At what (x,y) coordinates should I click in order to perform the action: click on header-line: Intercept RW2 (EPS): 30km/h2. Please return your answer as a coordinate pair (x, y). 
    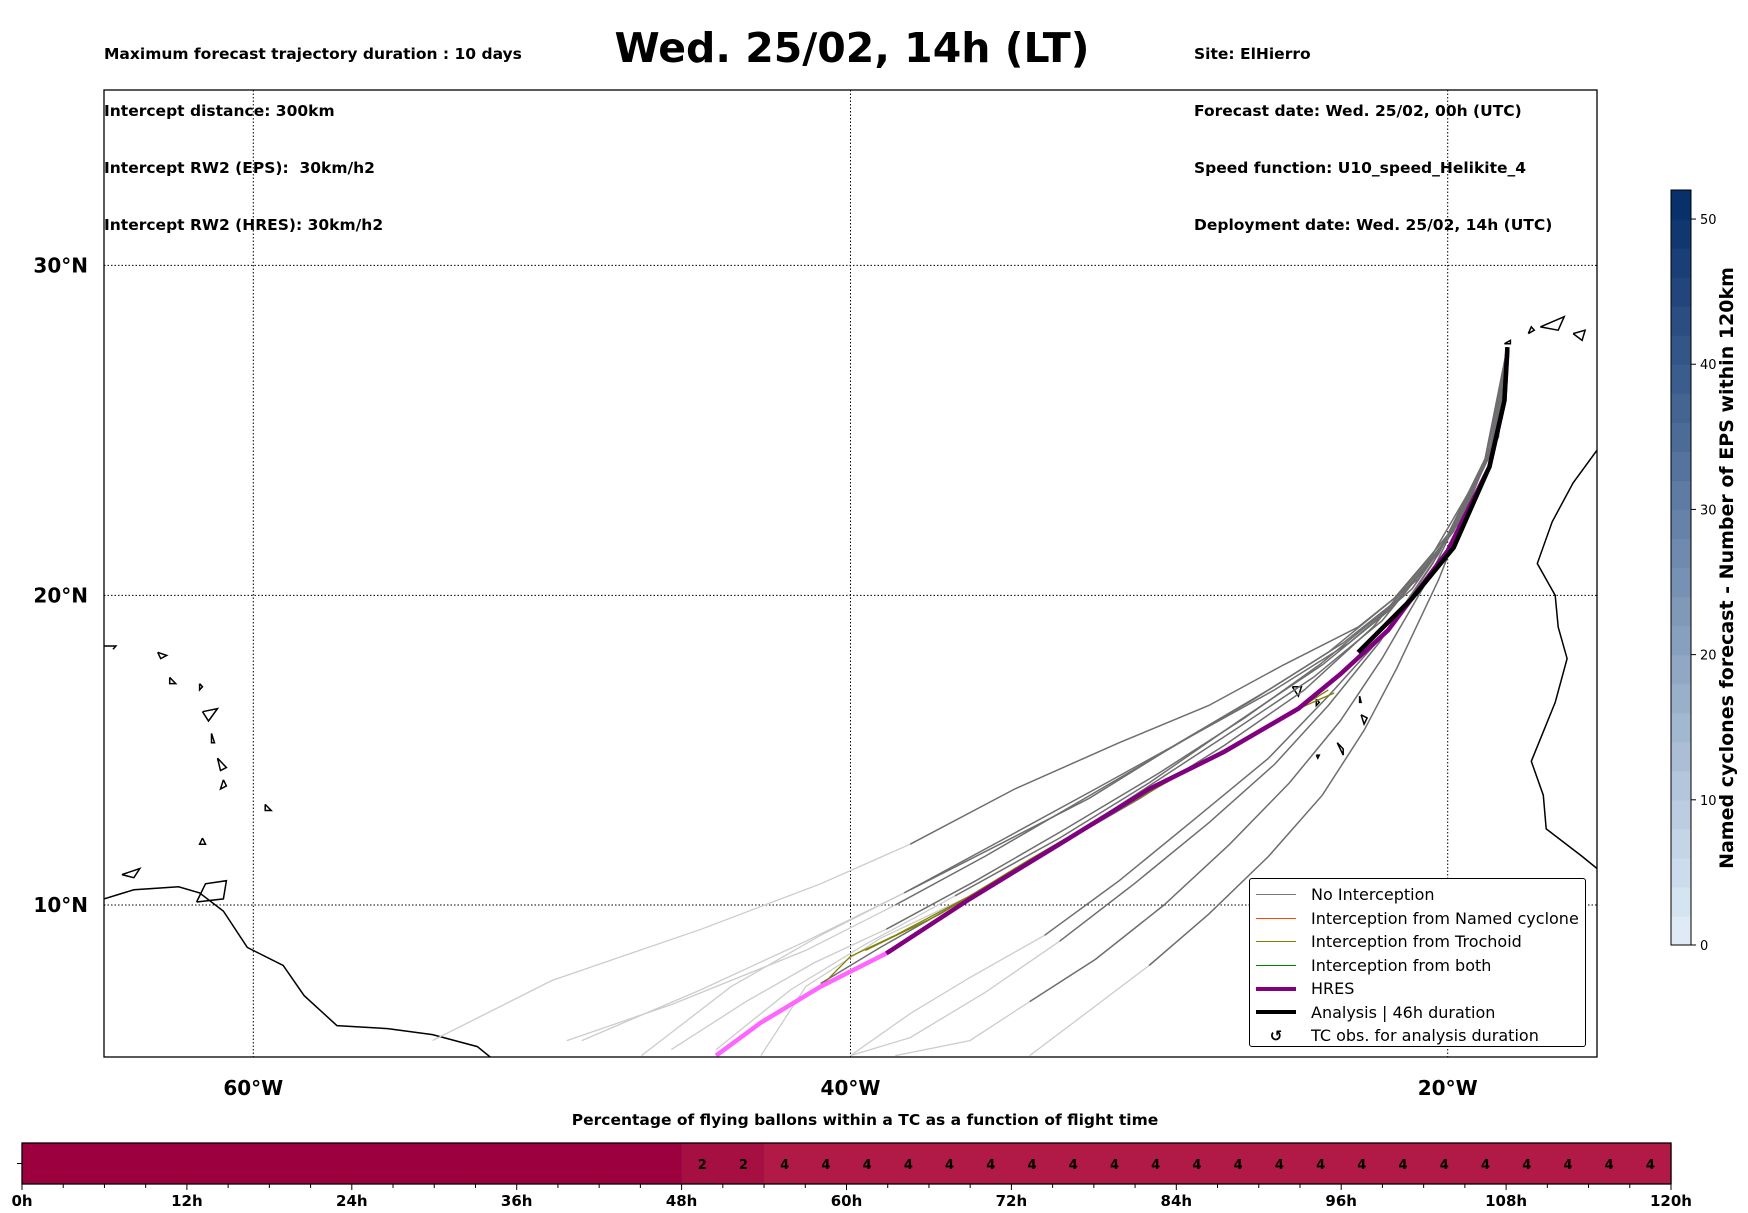
    Looking at the image, I should click on (239, 168).